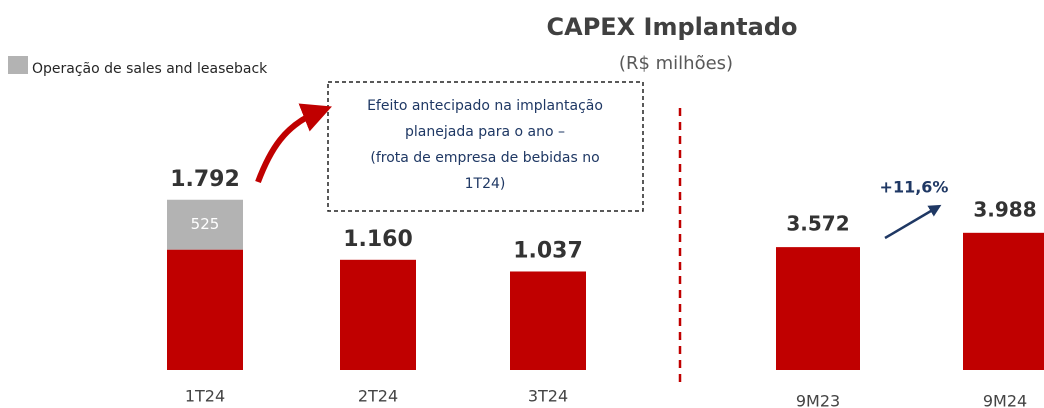 The image size is (1044, 408). What do you see at coordinates (548, 396) in the screenshot?
I see `x-tick-label: 3T24` at bounding box center [548, 396].